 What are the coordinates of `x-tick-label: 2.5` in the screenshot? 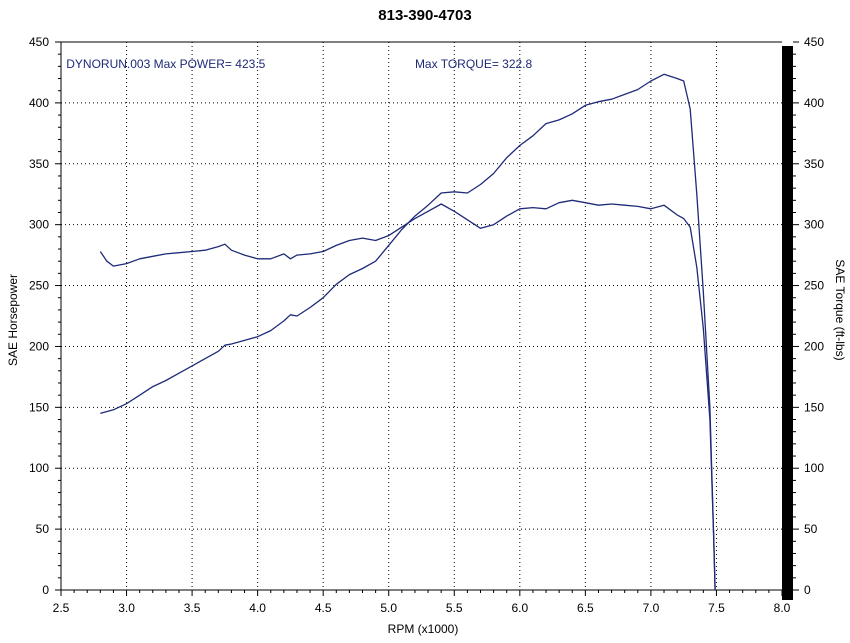 It's located at (61, 608).